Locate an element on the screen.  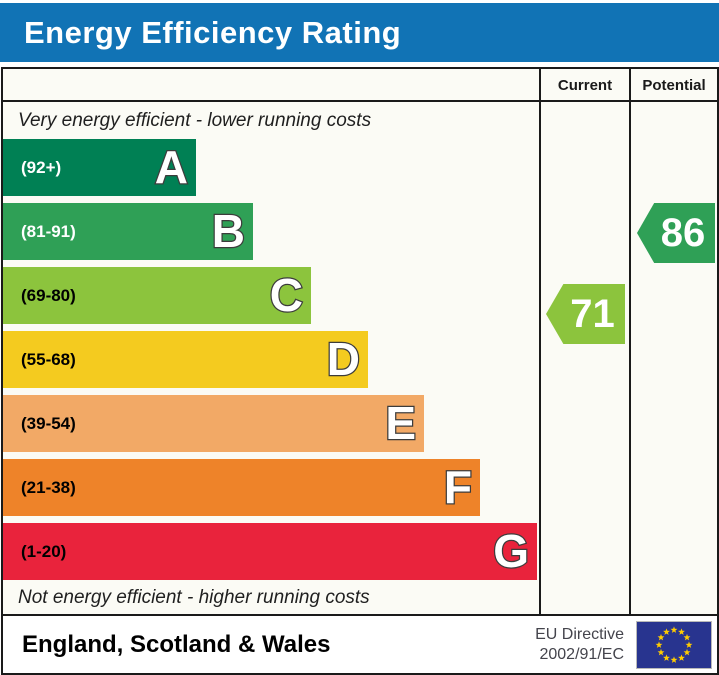
current-arrow: 71 is located at coordinates (585, 314).